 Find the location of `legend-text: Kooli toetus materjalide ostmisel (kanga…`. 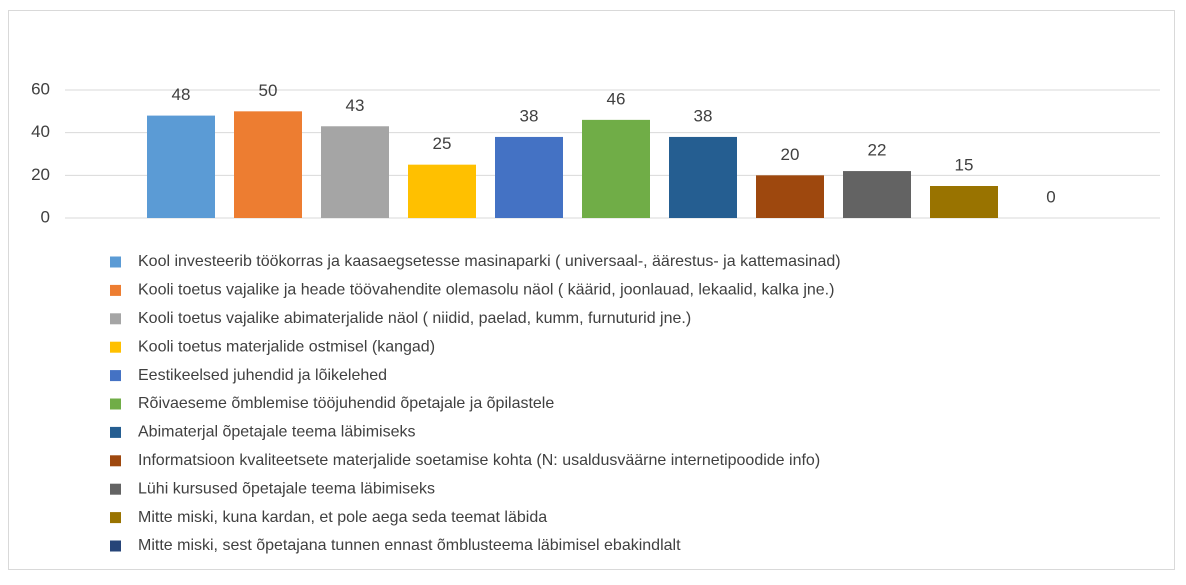

legend-text: Kooli toetus materjalide ostmisel (kanga… is located at coordinates (286, 346).